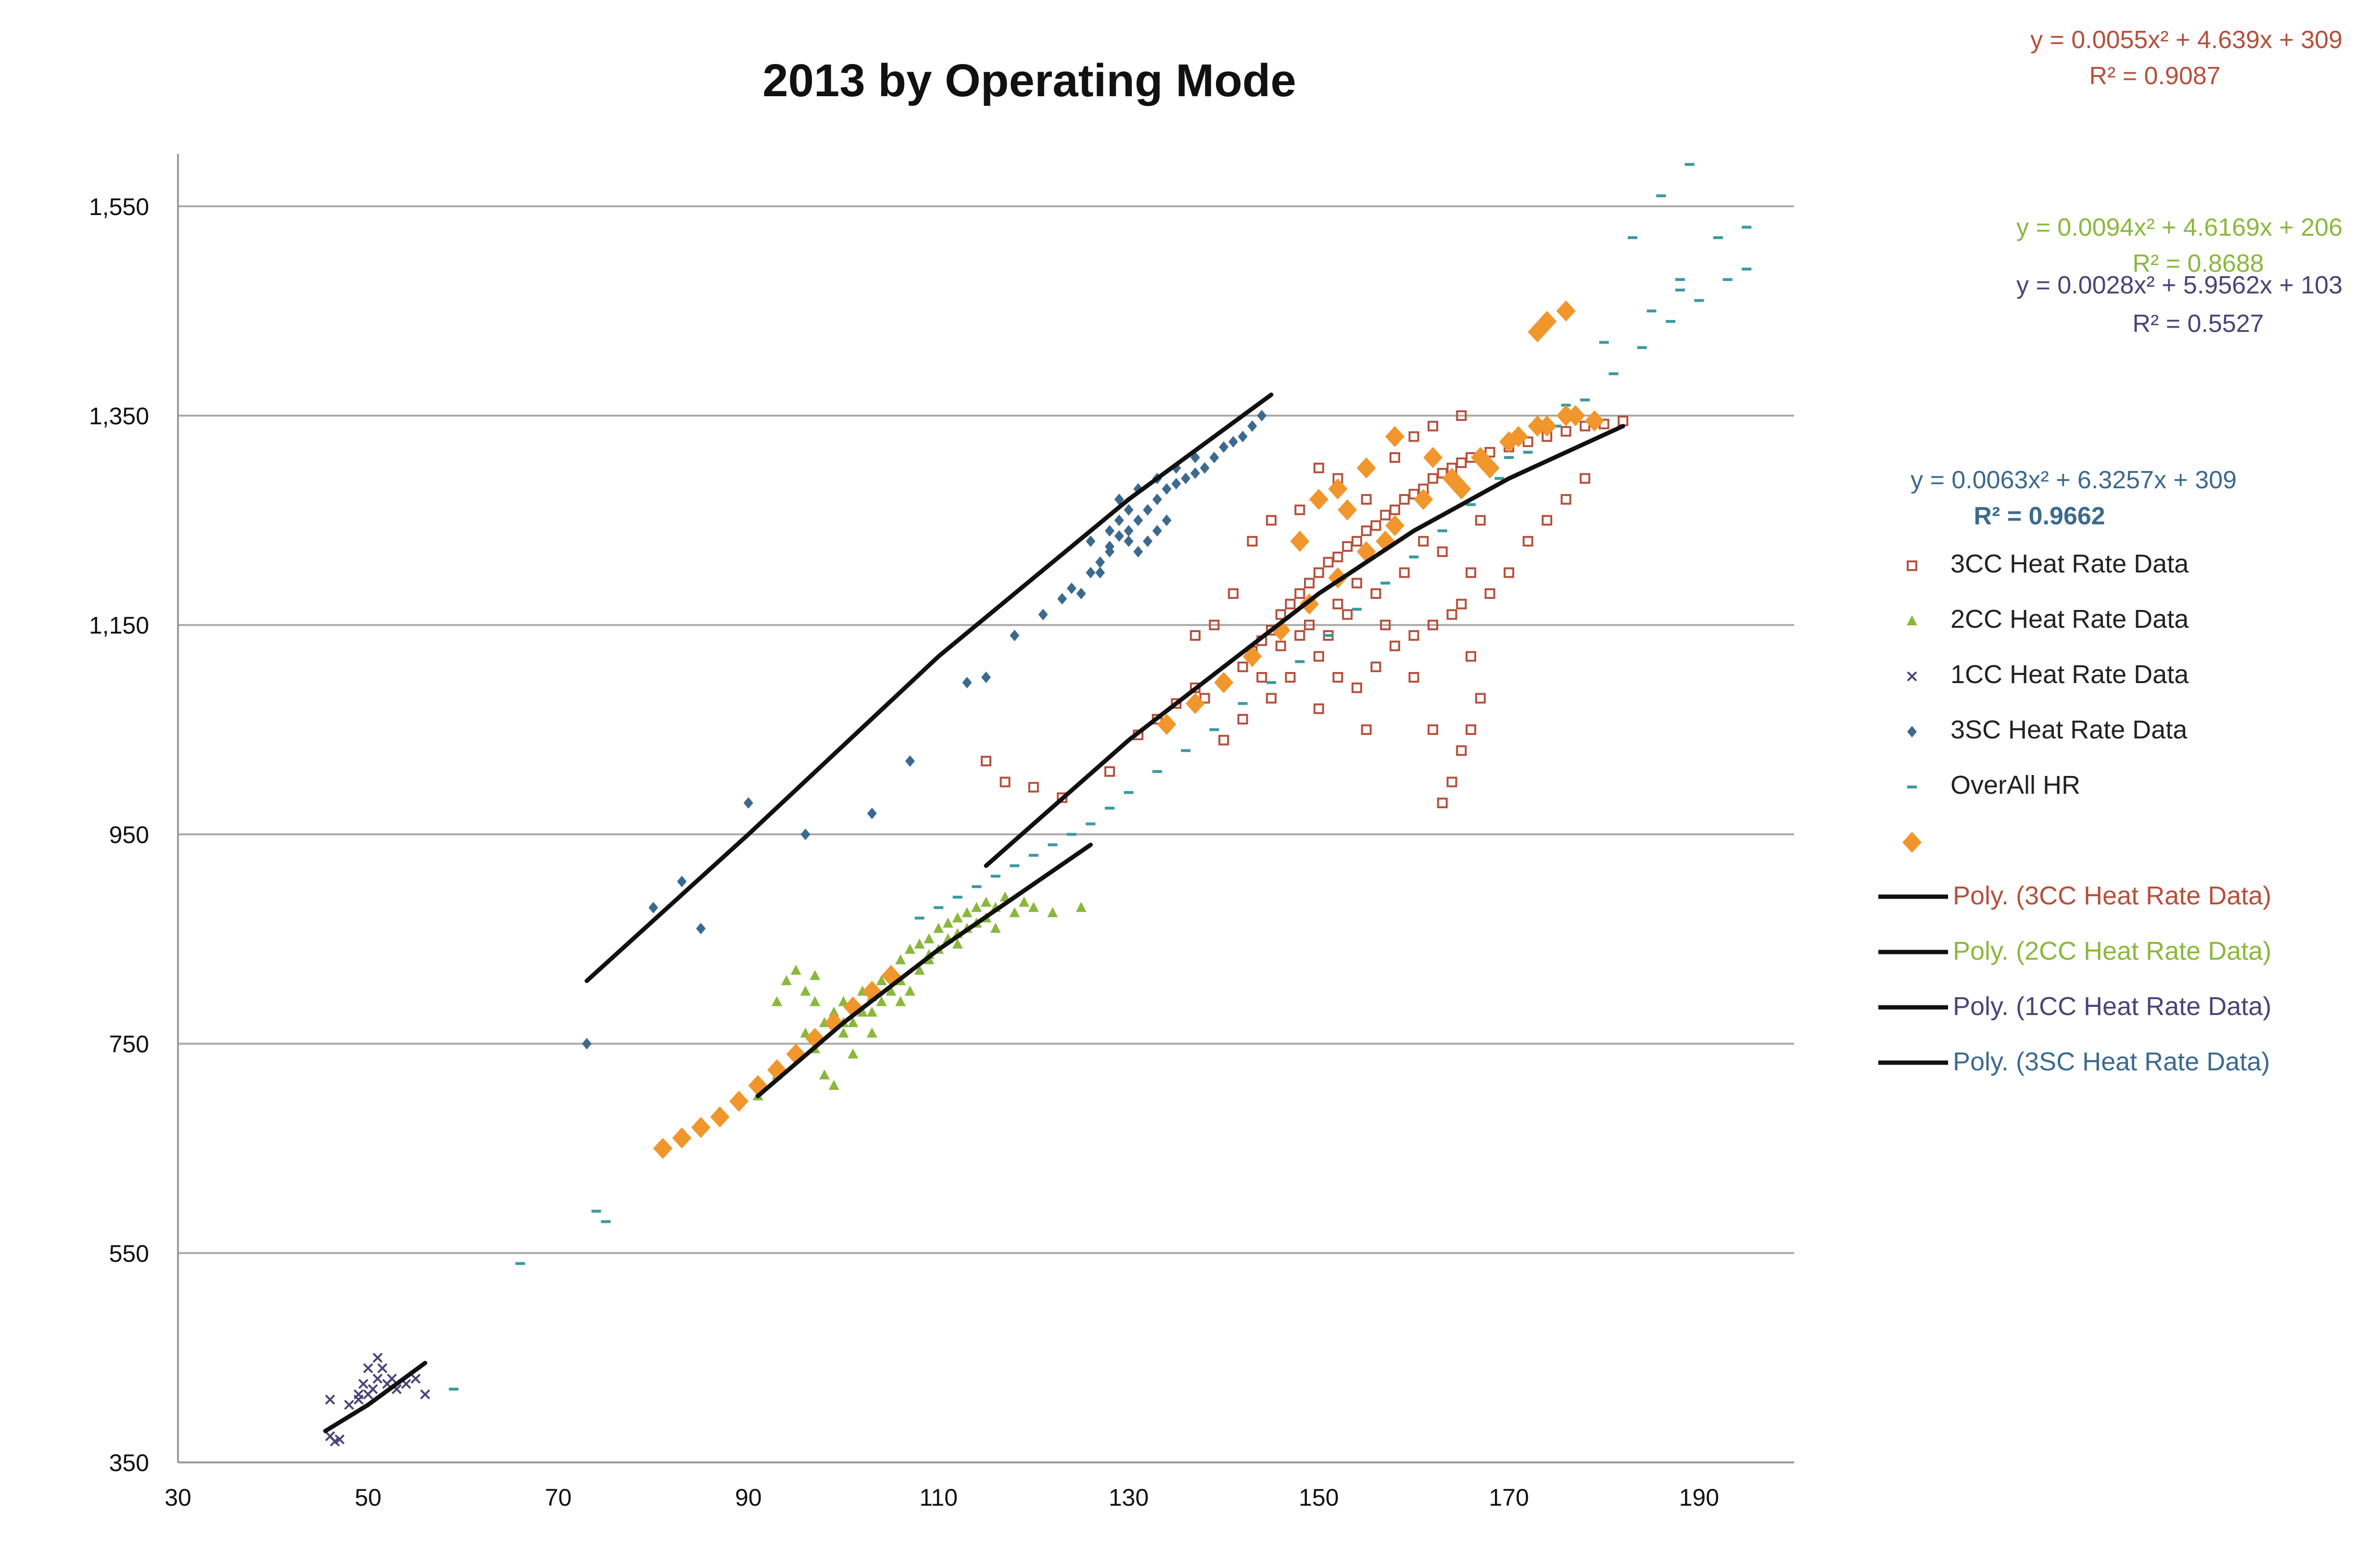 The image size is (2380, 1549). Describe the element at coordinates (1129, 1498) in the screenshot. I see `x-tick-label: 130` at that location.